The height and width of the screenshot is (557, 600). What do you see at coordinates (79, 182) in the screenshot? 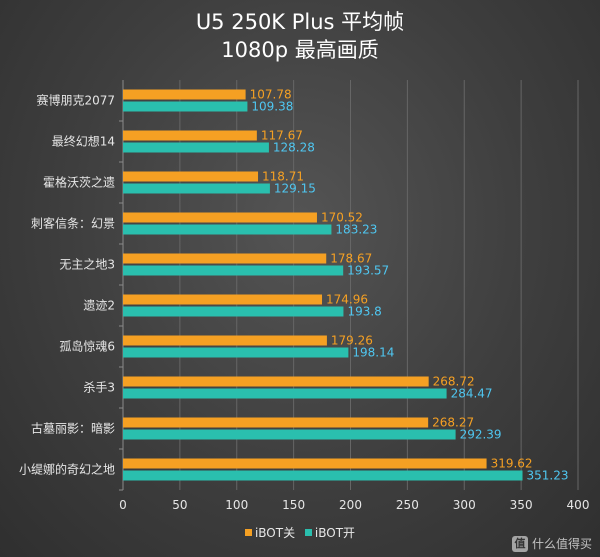
I see `category-label: 霍格沃茨之遗` at bounding box center [79, 182].